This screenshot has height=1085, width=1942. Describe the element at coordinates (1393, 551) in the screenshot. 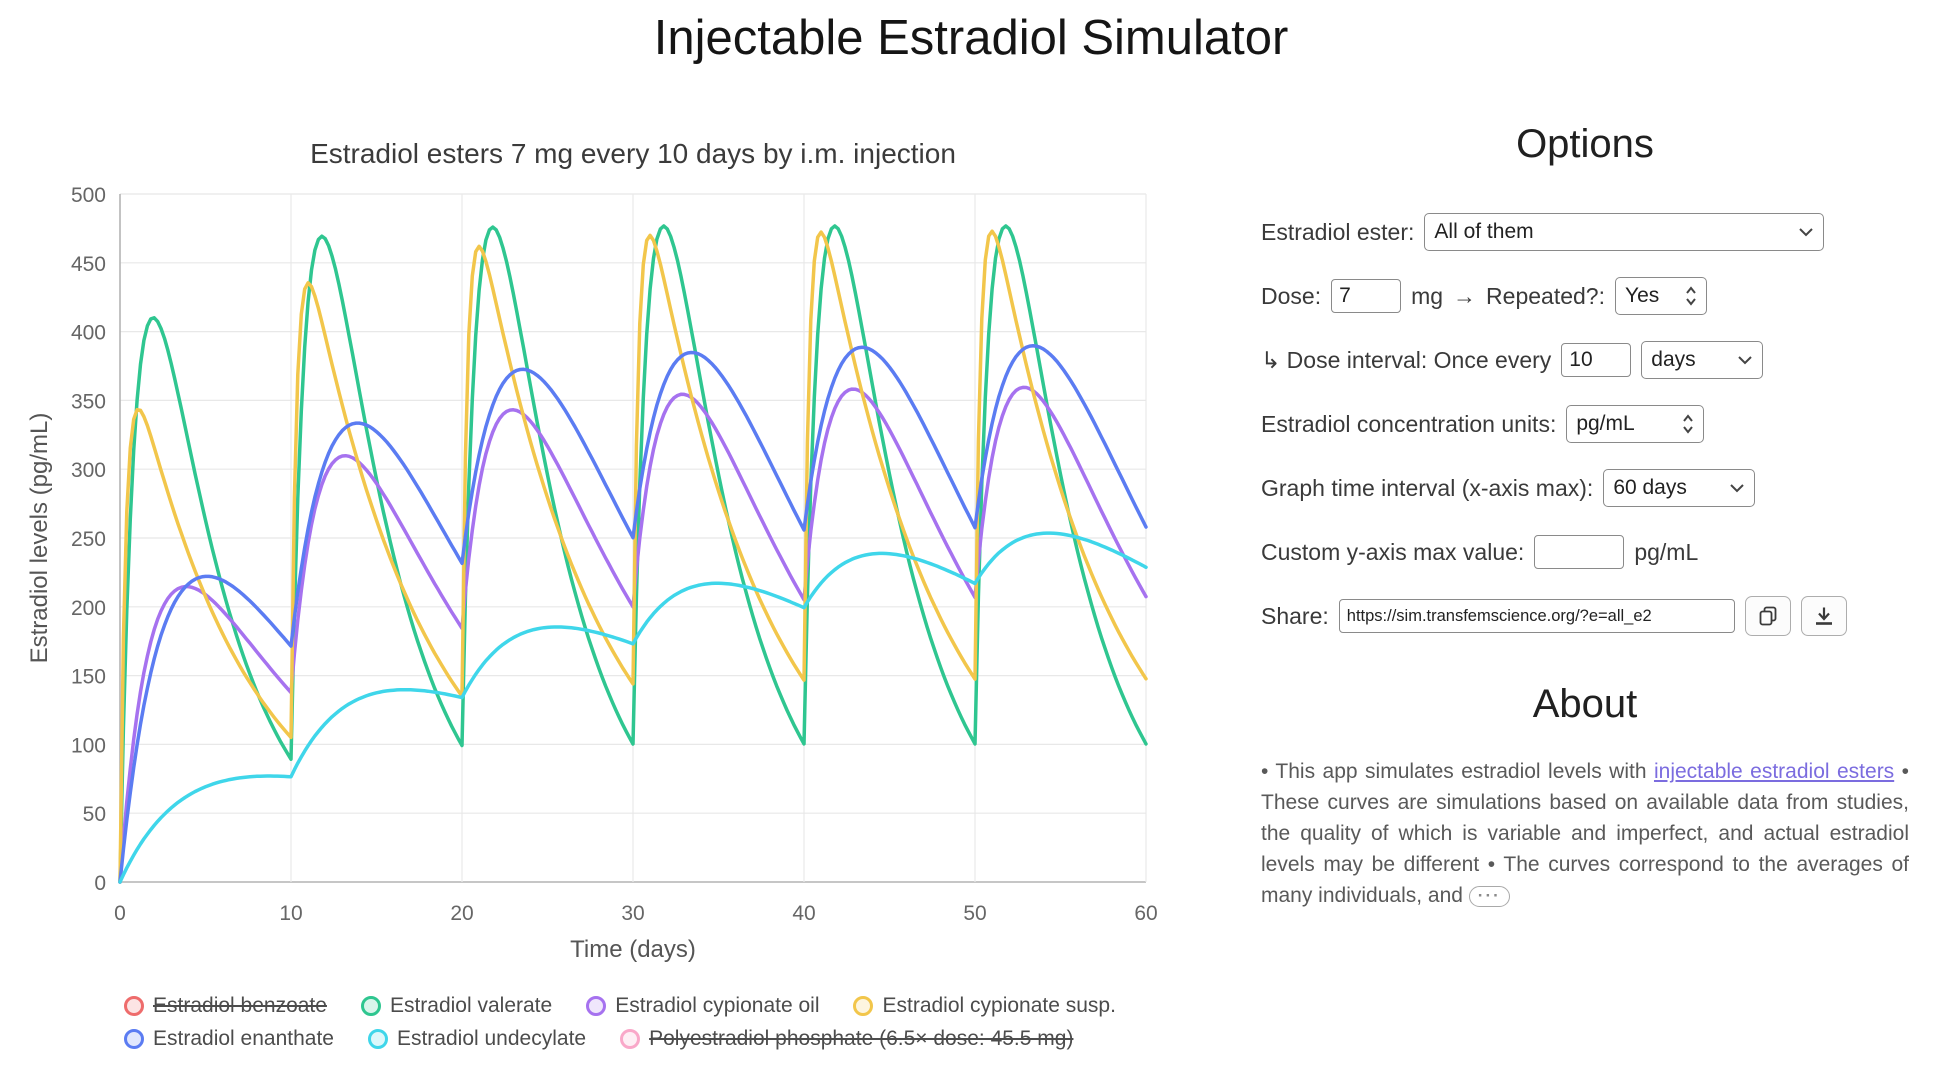

I see `ymax-label: Custom y-axis max value:` at that location.